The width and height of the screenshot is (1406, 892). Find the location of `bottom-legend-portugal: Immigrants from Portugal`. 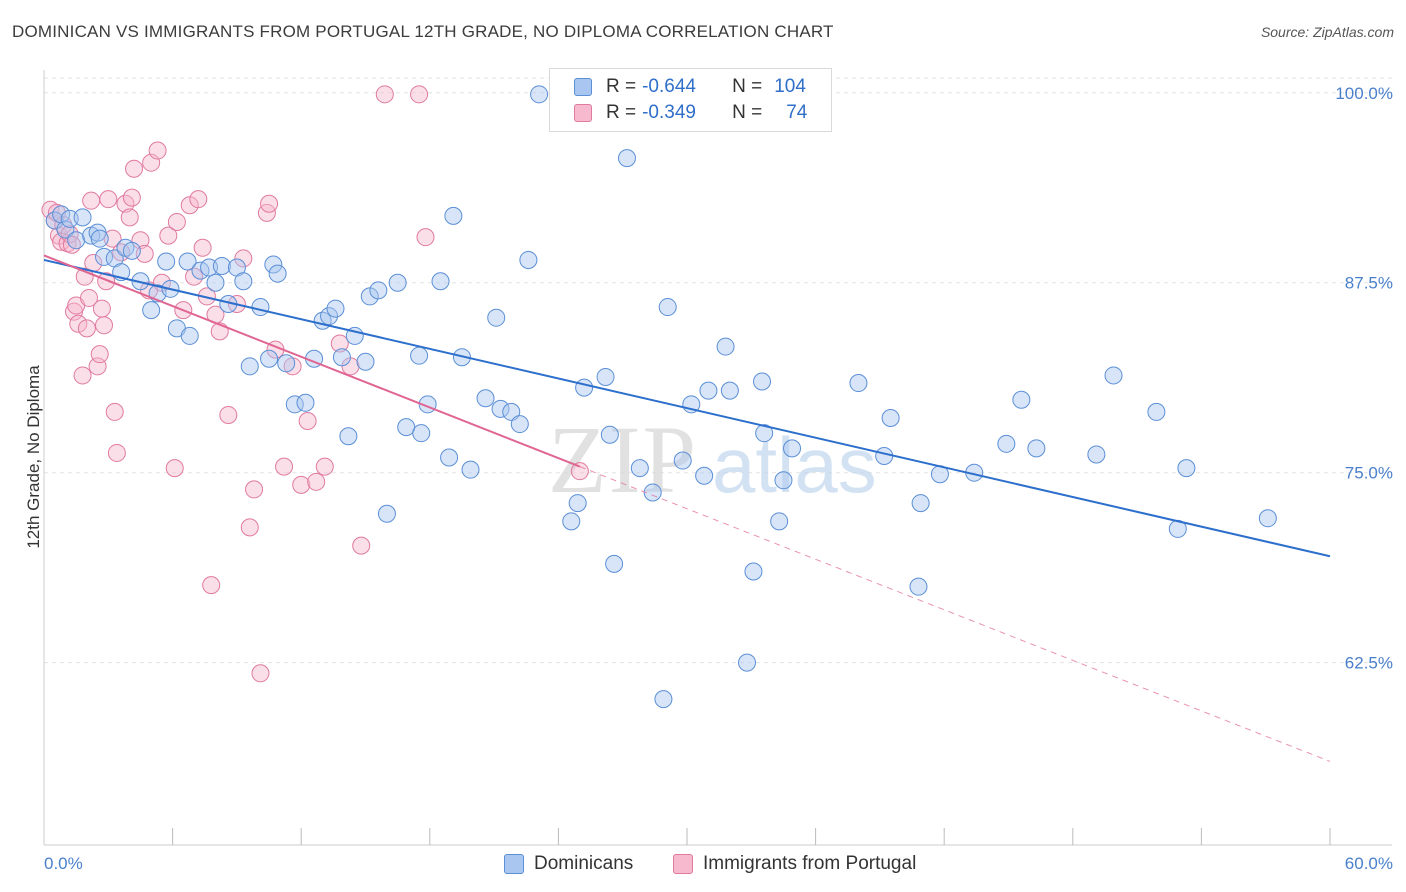

bottom-legend-portugal: Immigrants from Portugal is located at coordinates (794, 864).